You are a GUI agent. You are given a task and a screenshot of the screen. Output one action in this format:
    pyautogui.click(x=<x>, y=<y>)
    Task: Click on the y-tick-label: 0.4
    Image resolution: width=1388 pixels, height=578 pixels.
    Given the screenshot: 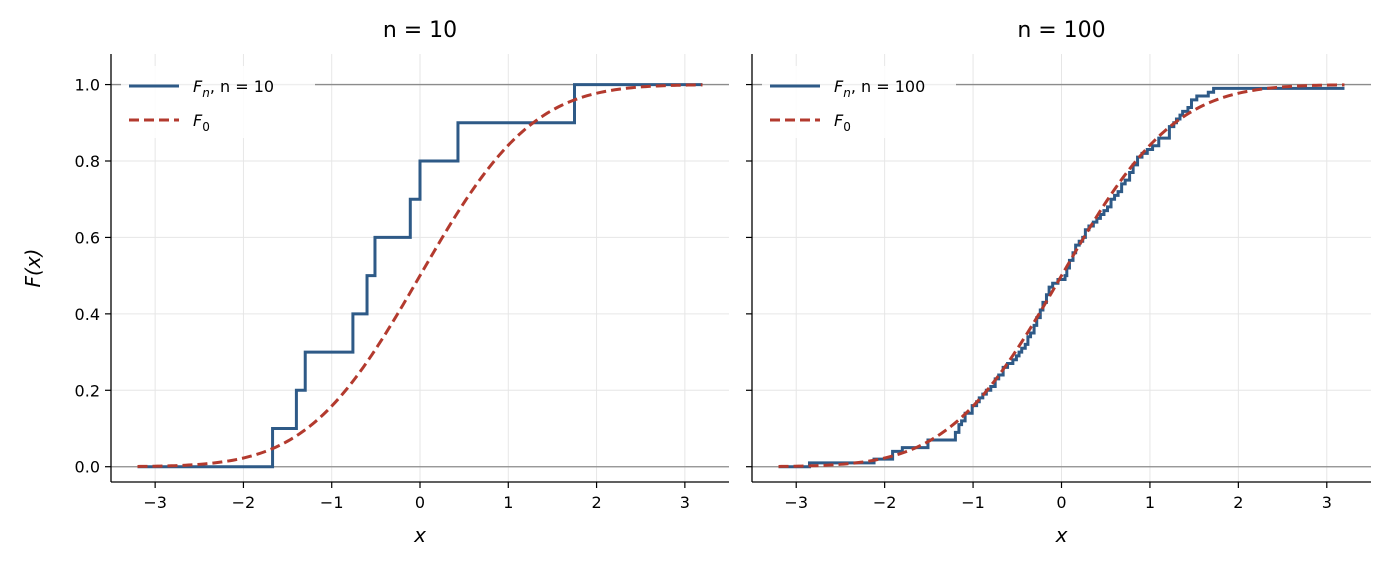 What is the action you would take?
    pyautogui.click(x=87, y=314)
    